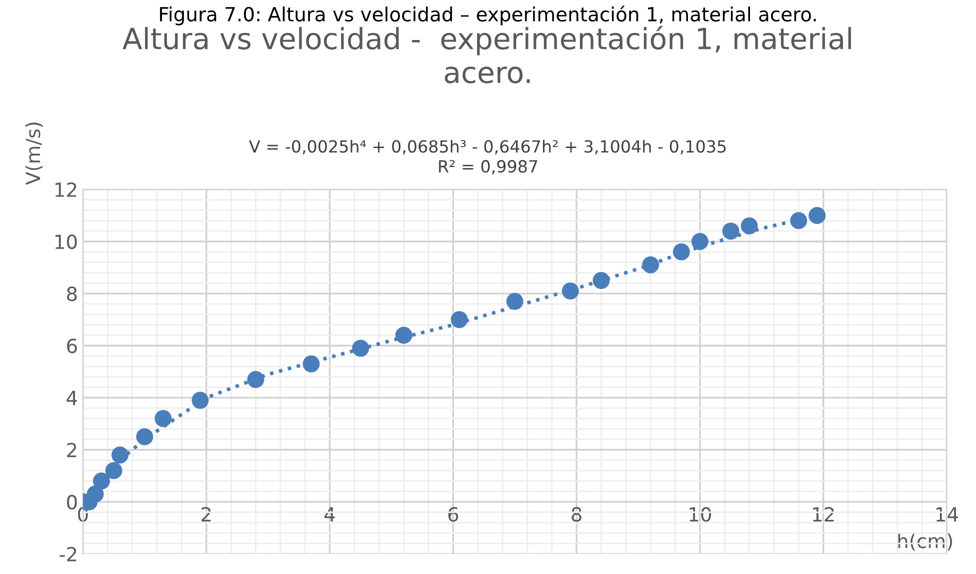  What do you see at coordinates (71, 450) in the screenshot?
I see `y-tick-label: 2` at bounding box center [71, 450].